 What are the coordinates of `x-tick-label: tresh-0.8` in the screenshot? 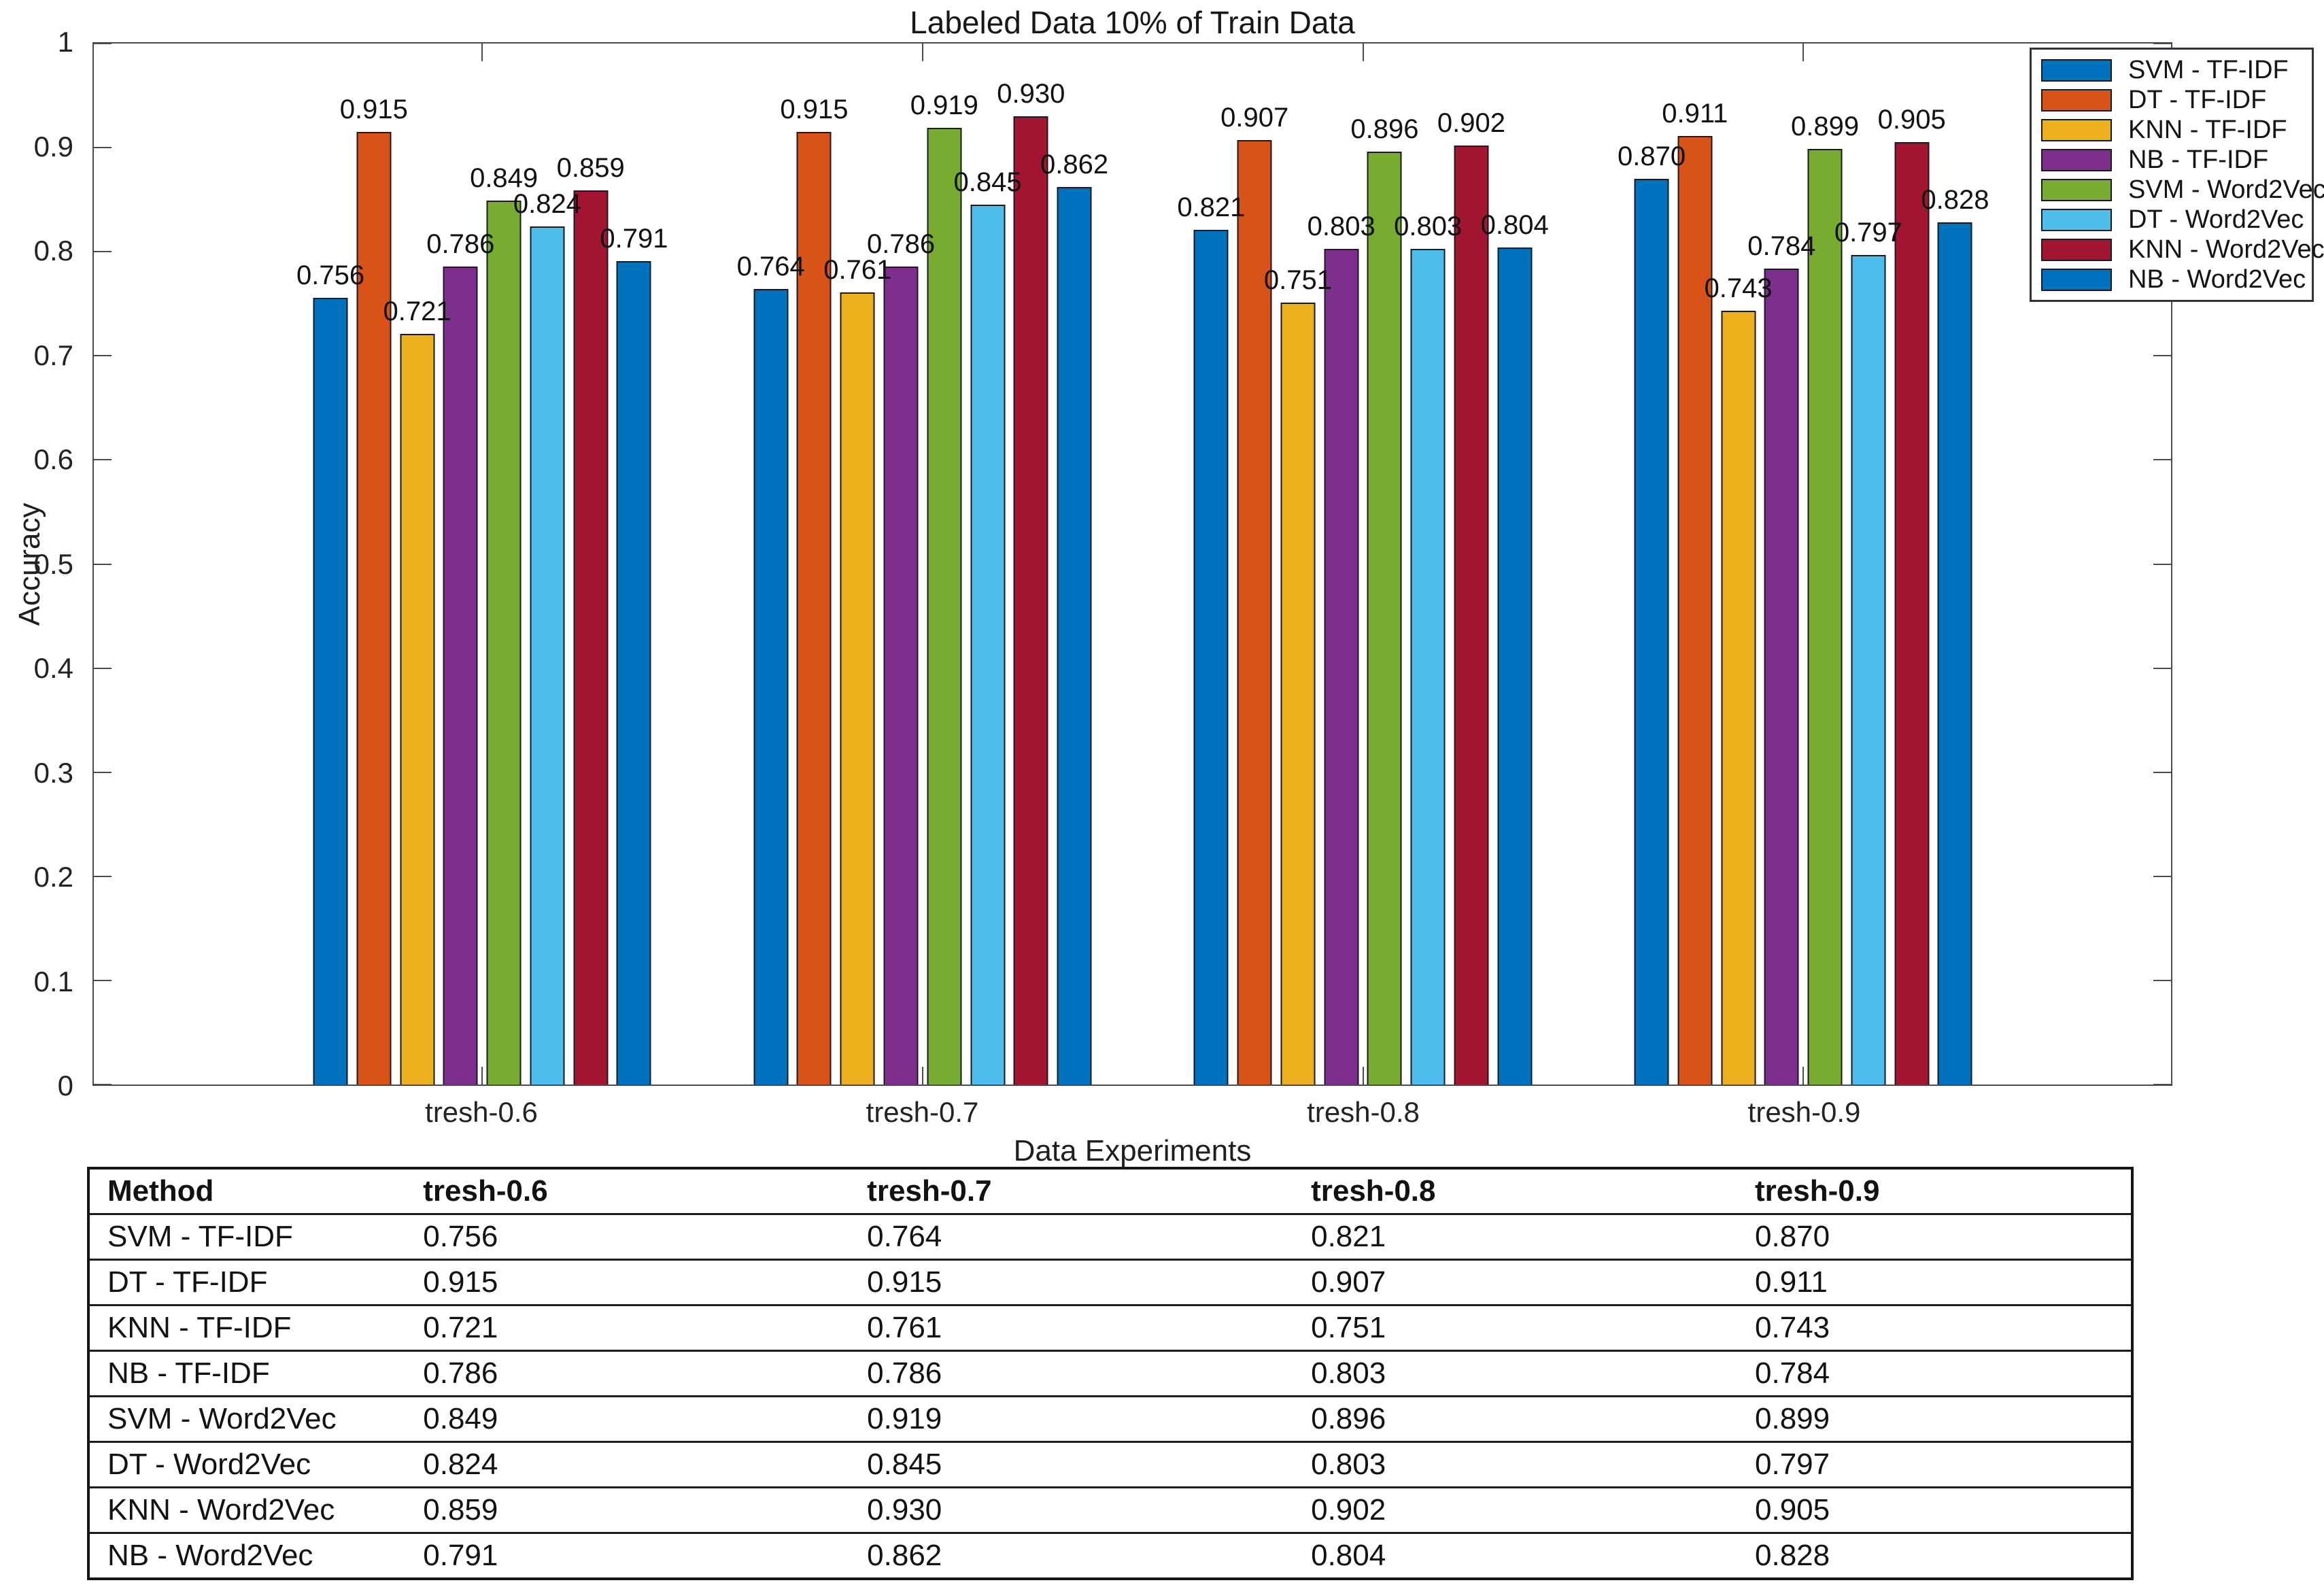 It's located at (1363, 1112).